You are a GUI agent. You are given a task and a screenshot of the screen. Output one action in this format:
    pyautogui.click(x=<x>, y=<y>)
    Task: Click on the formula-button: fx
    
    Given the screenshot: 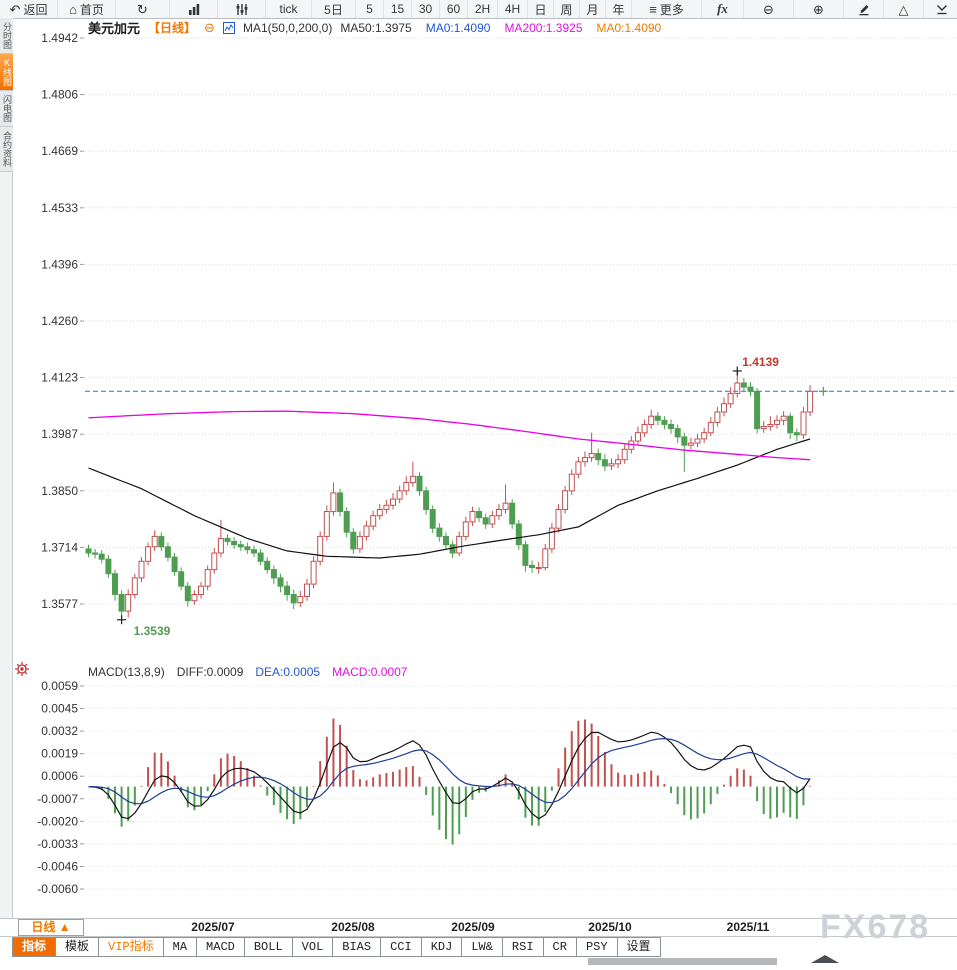 What is the action you would take?
    pyautogui.click(x=723, y=9)
    